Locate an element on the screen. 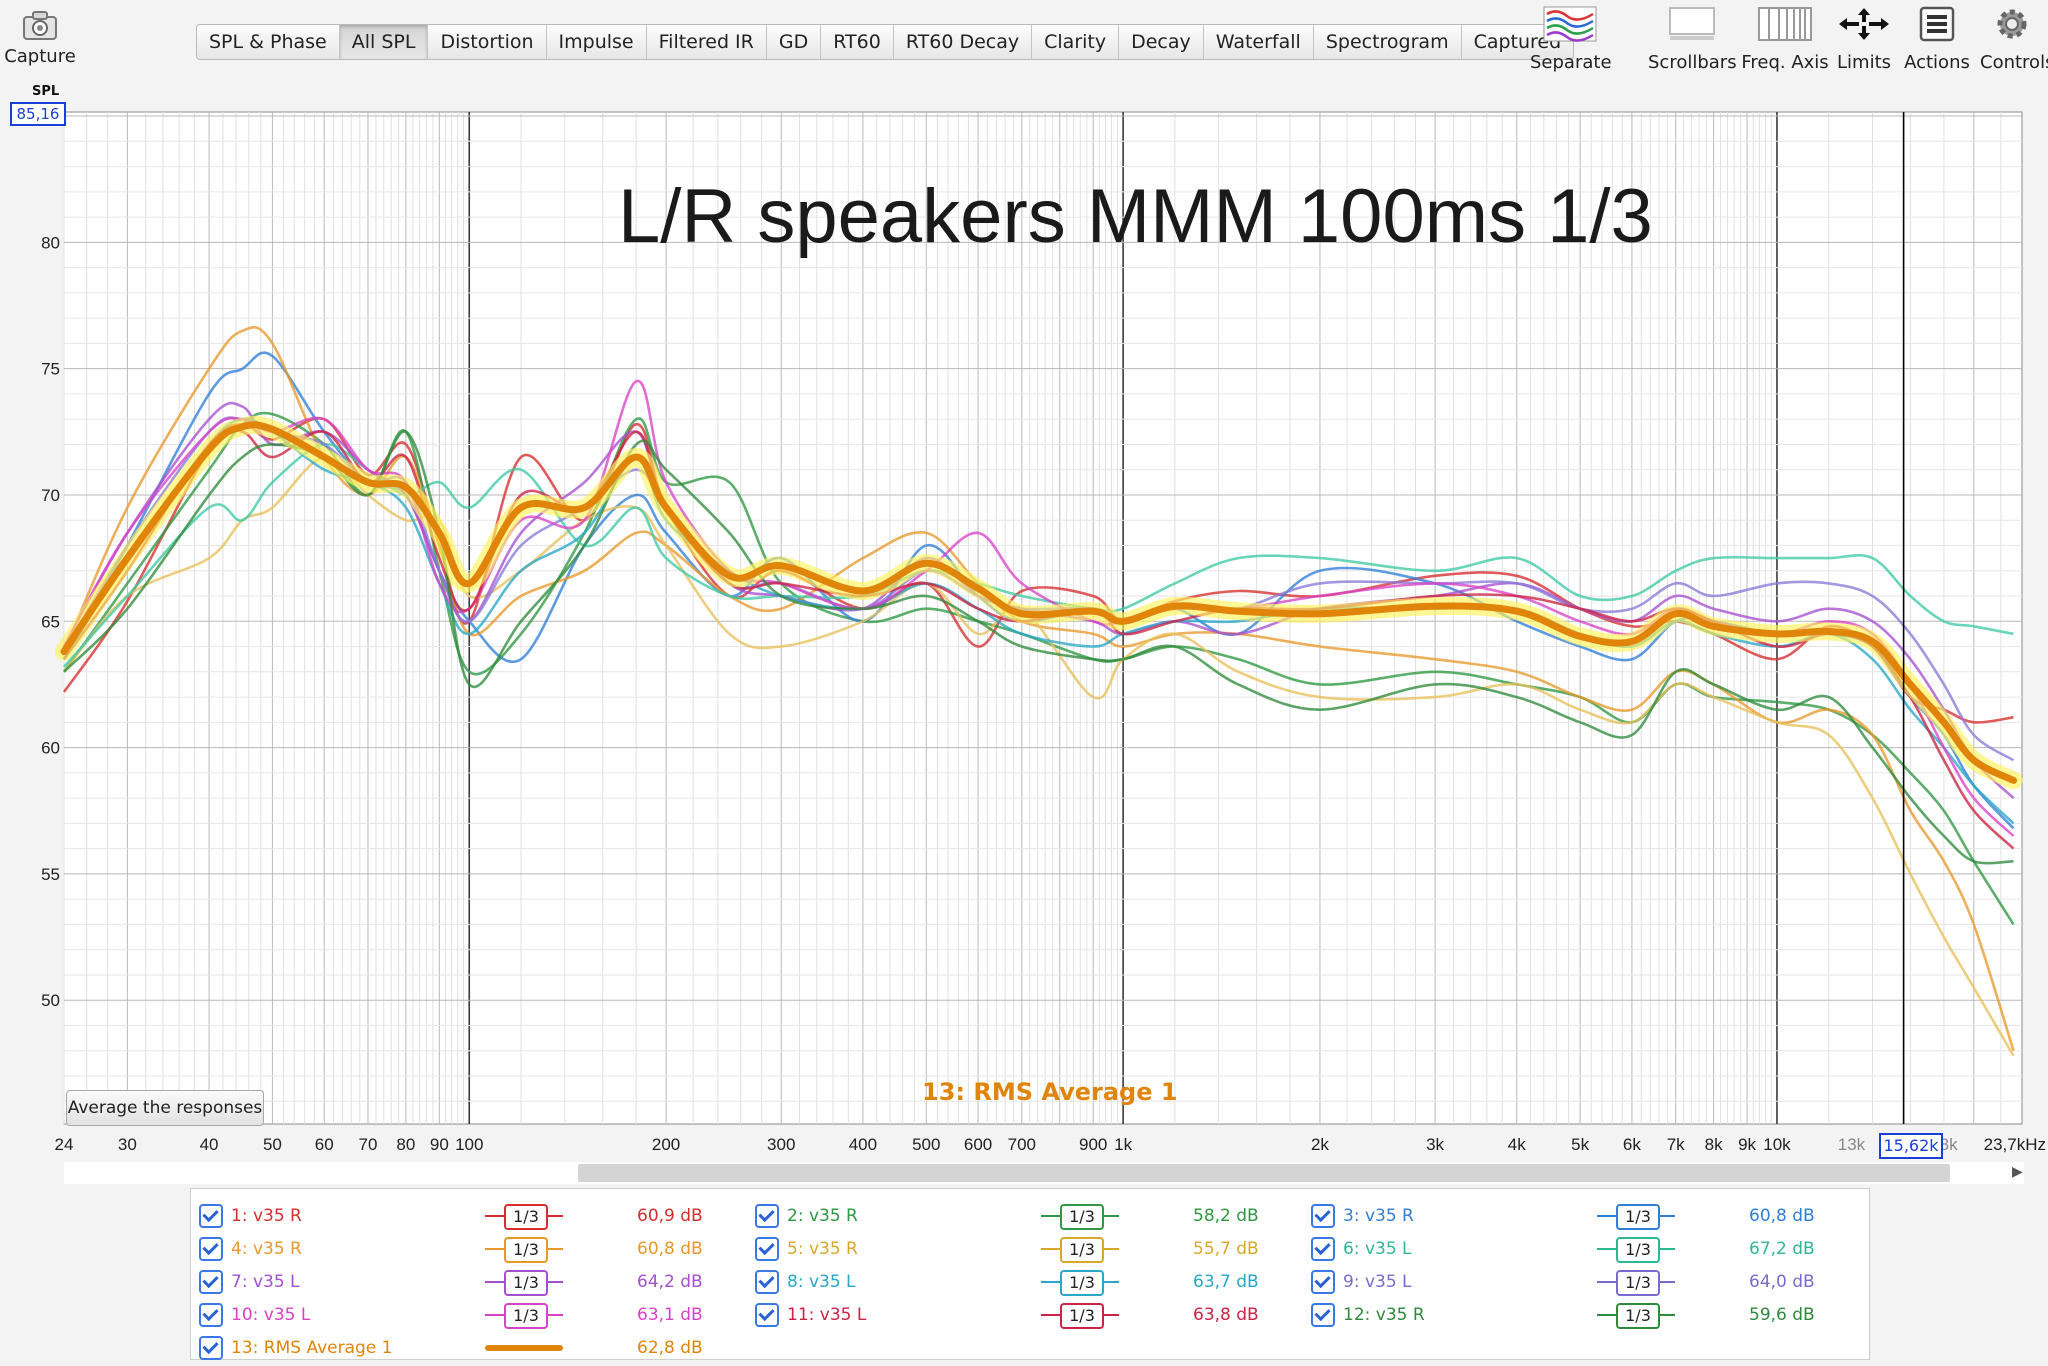 Image resolution: width=2048 pixels, height=1366 pixels. legend-item-name: 11: v35 L is located at coordinates (827, 1315).